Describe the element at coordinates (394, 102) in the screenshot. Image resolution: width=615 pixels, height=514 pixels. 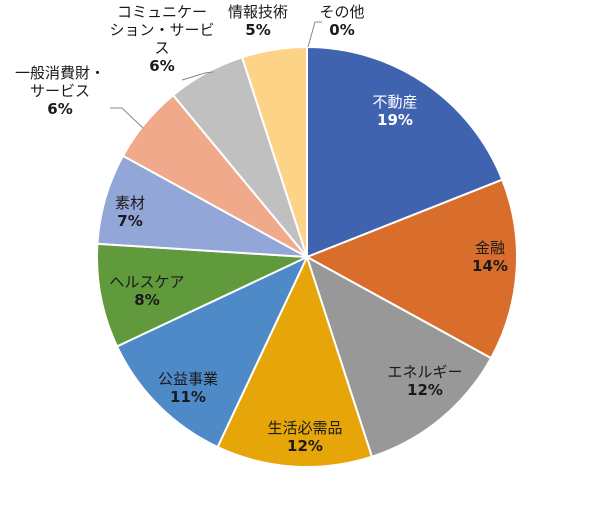
I see `slice-label-1: 不動産` at that location.